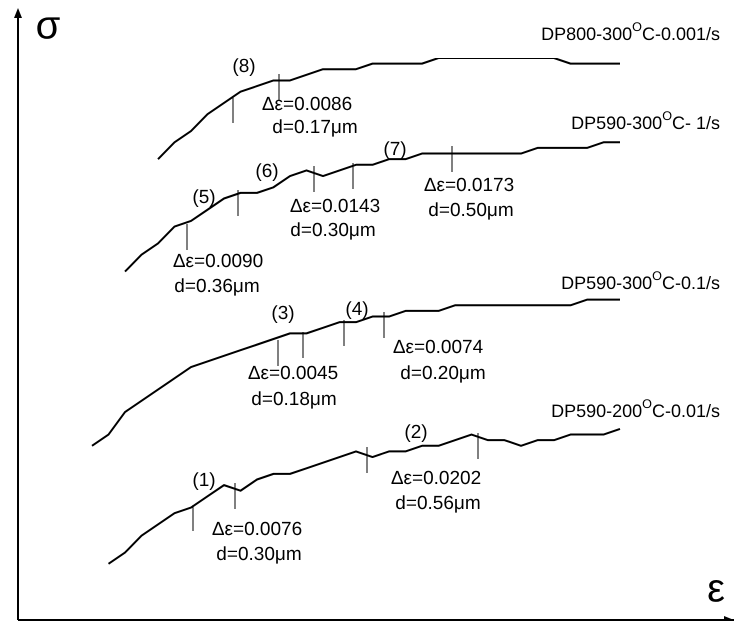 Image resolution: width=742 pixels, height=626 pixels. I want to click on annotation: (5), so click(204, 197).